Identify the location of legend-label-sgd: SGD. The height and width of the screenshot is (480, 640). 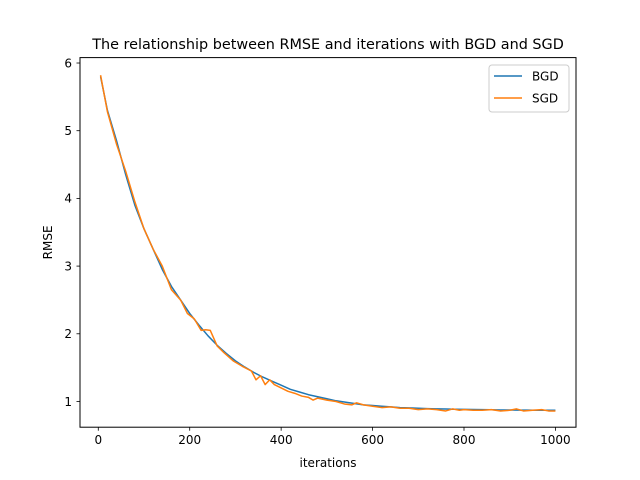
(545, 99).